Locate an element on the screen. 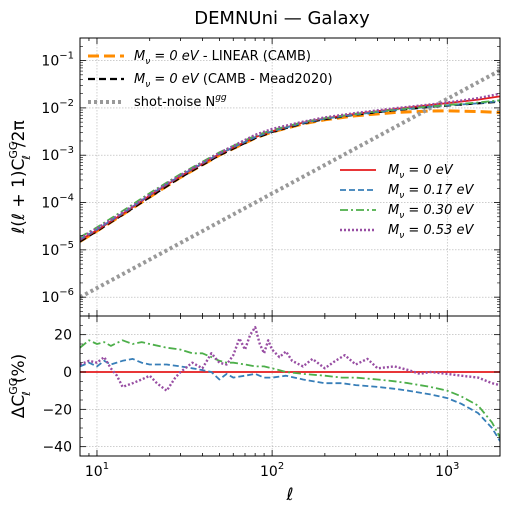 The image size is (505, 508). legend-text: (CAMB - Mead2020) is located at coordinates (266, 79).